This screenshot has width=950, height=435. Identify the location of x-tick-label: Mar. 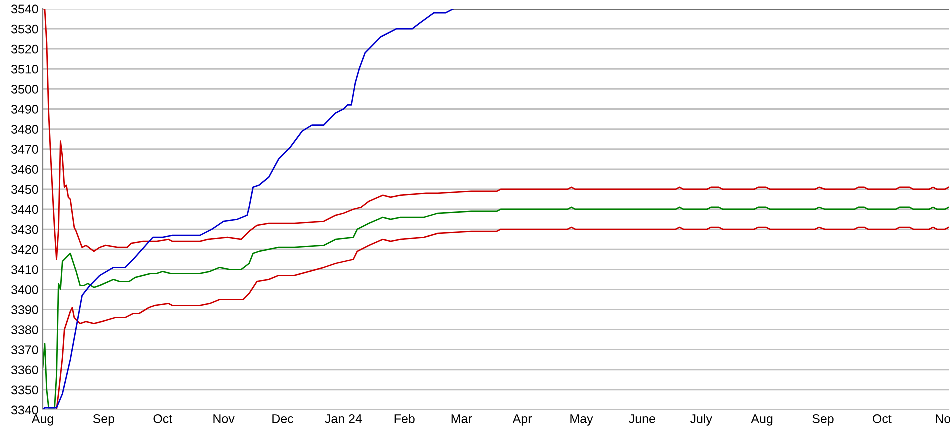
(462, 419).